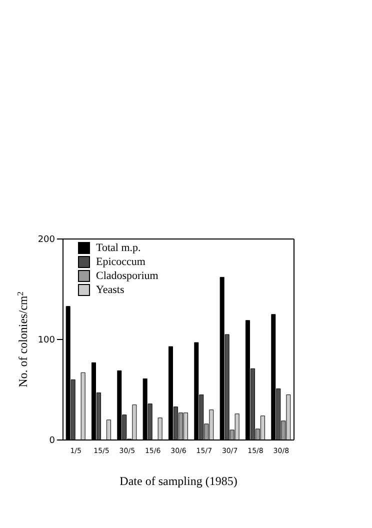  Describe the element at coordinates (52, 441) in the screenshot. I see `y-tick-label: 0` at that location.